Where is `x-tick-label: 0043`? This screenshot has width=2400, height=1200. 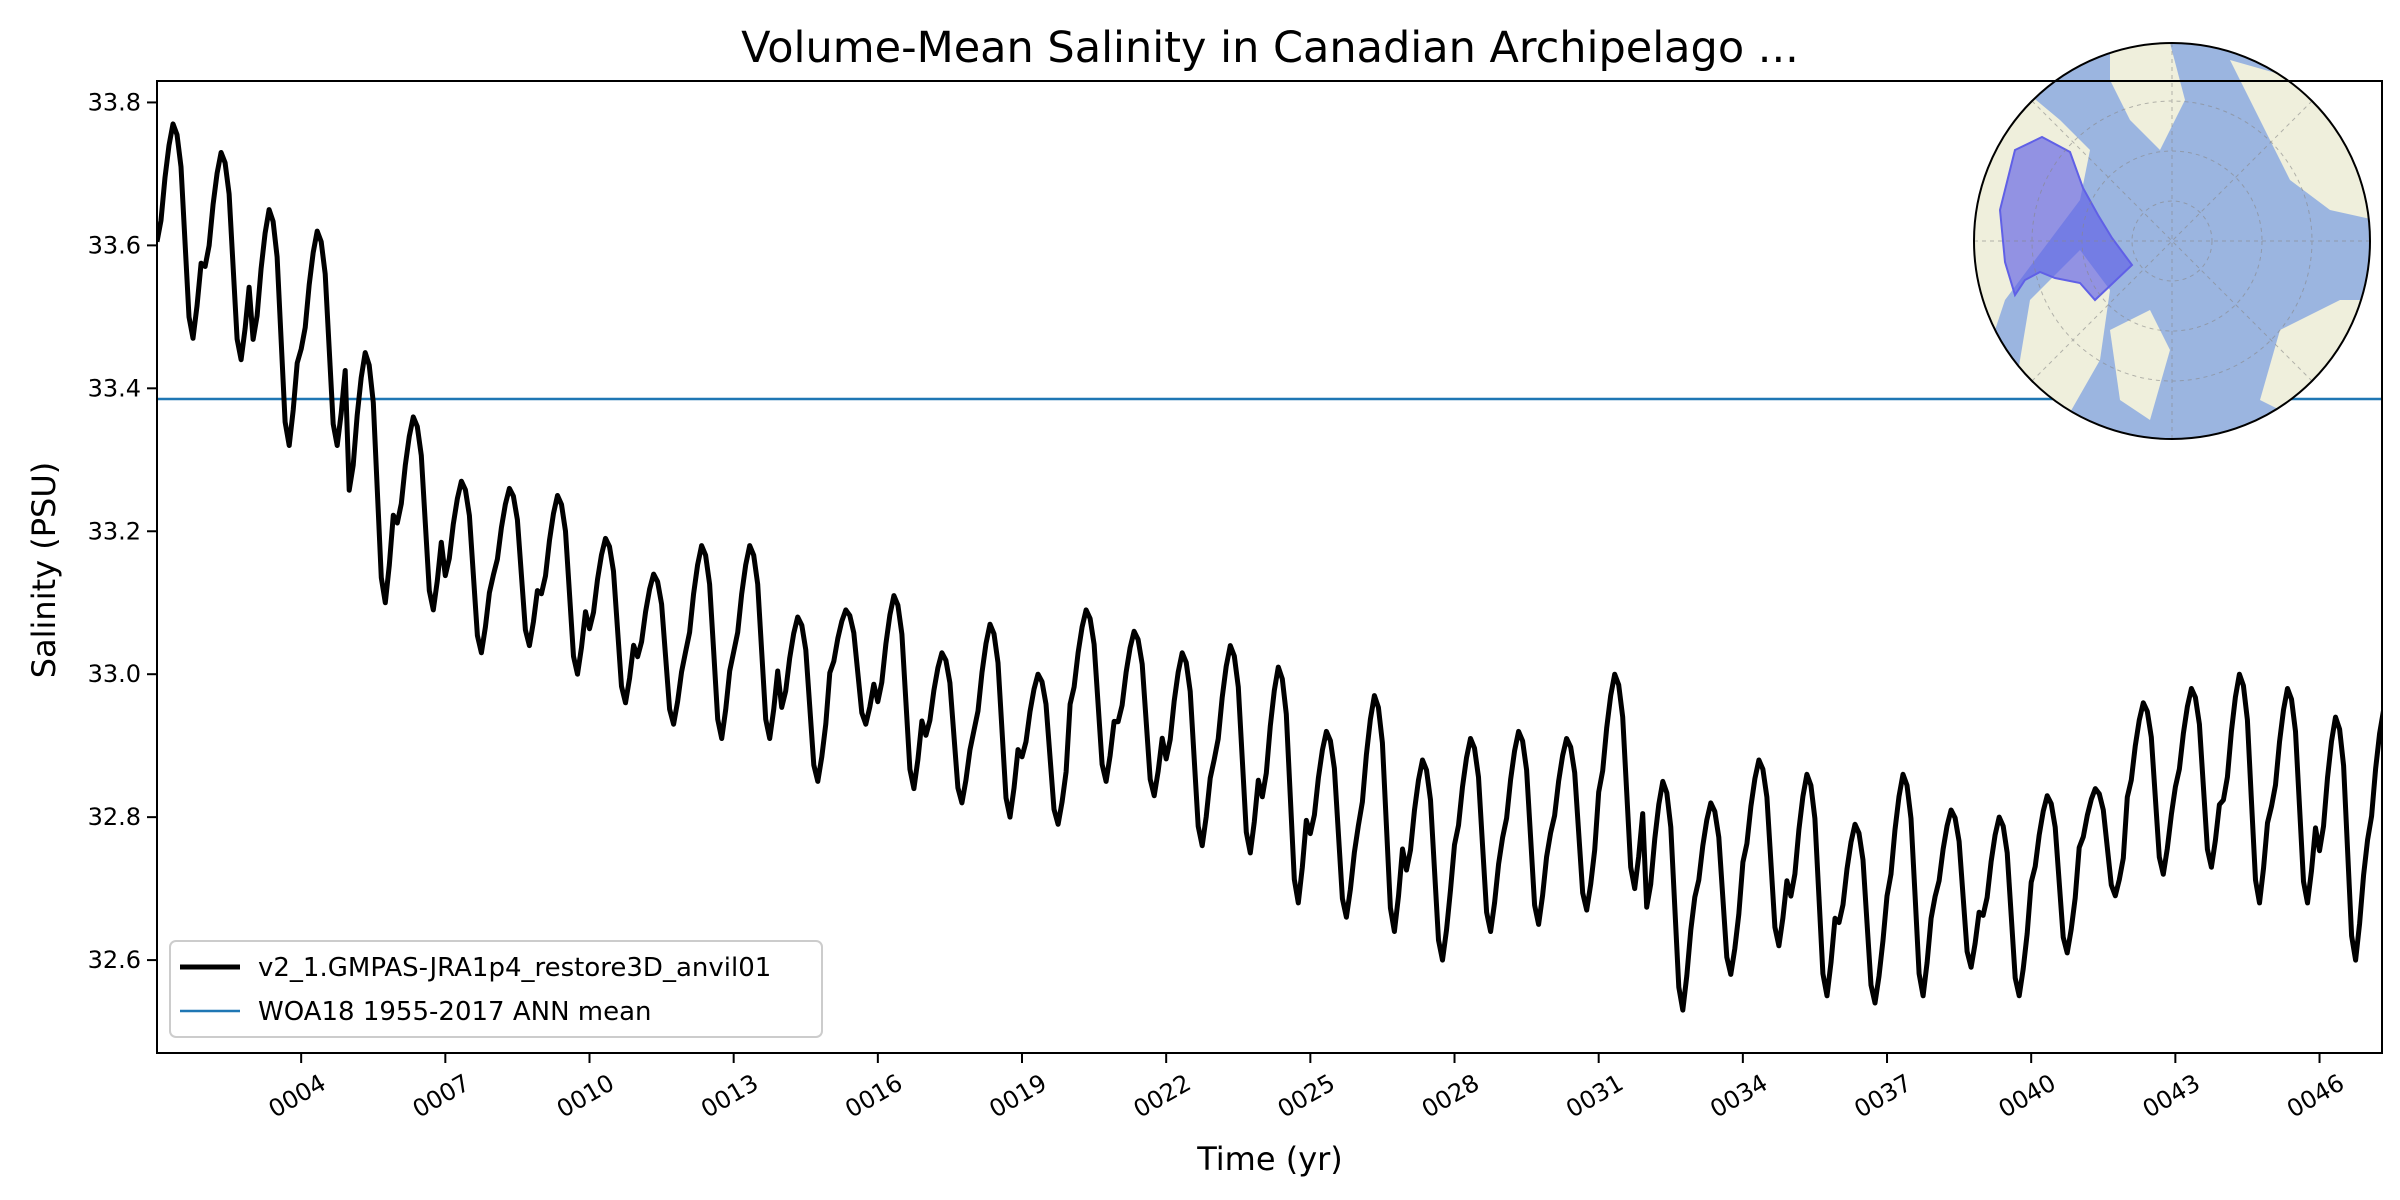 x-tick-label: 0043 is located at coordinates (2171, 1096).